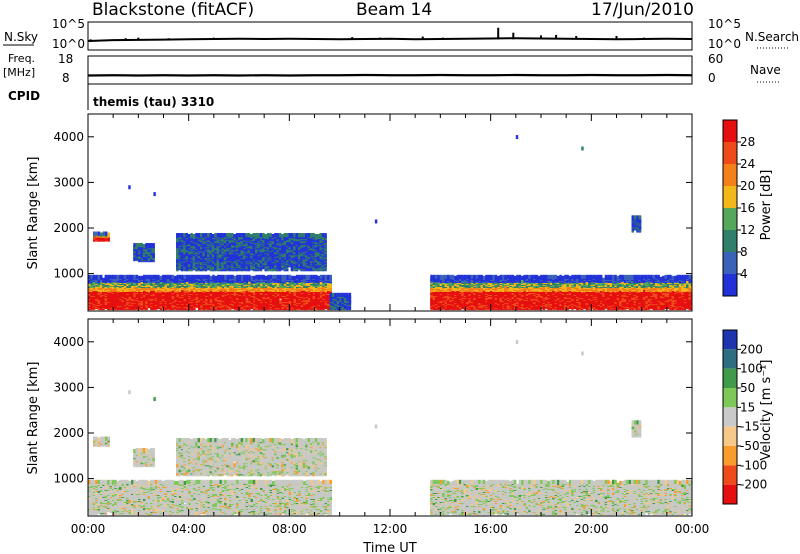 The image size is (800, 554). Describe the element at coordinates (642, 10) in the screenshot. I see `date-title: 17/Jun/2010` at that location.